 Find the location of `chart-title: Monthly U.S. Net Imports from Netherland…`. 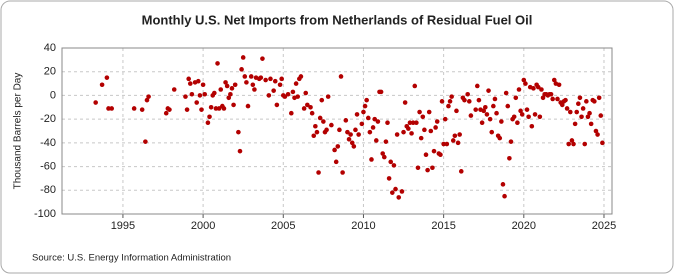

chart-title: Monthly U.S. Net Imports from Netherland… is located at coordinates (337, 19).